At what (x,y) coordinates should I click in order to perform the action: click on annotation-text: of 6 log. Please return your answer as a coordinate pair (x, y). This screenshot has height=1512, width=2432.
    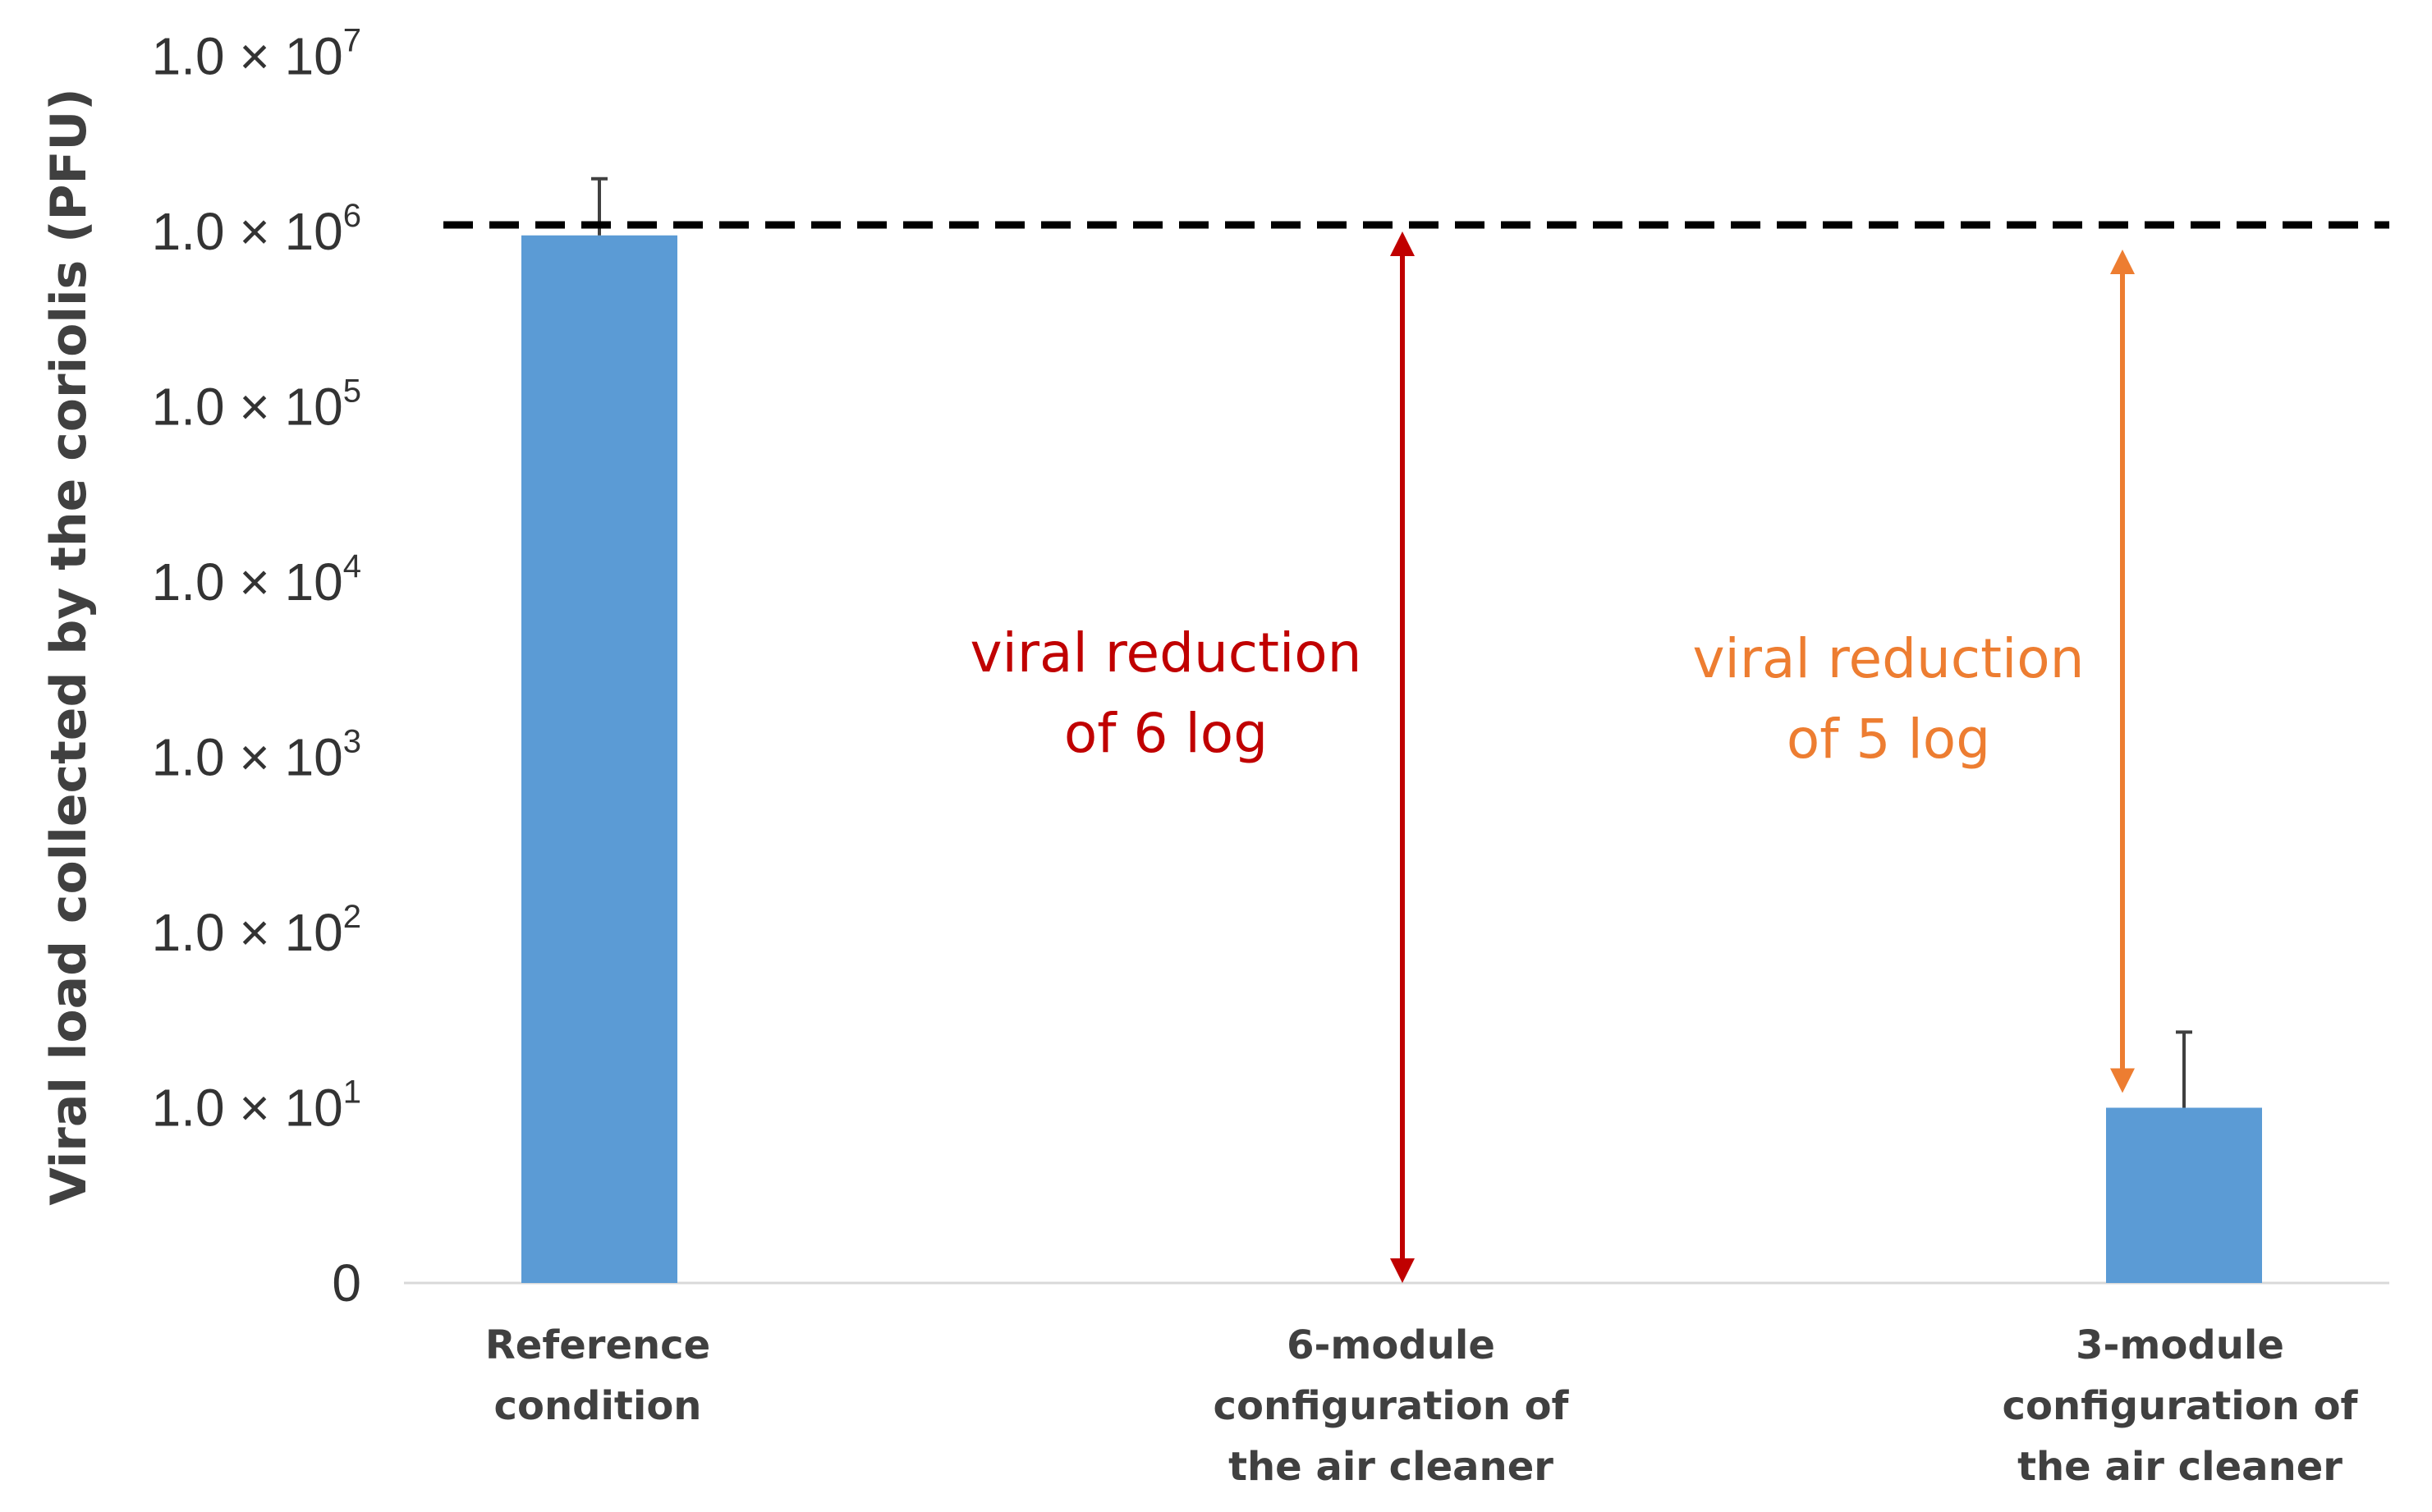
    Looking at the image, I should click on (1166, 733).